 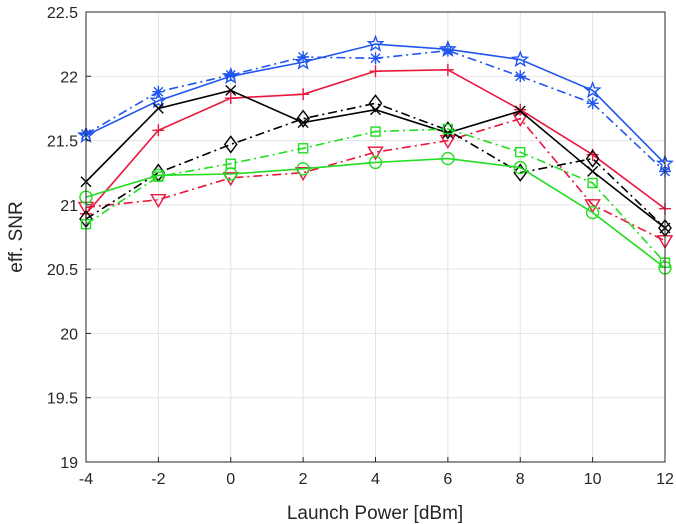 What do you see at coordinates (375, 513) in the screenshot?
I see `x-axis-label: Launch Power [dBm]` at bounding box center [375, 513].